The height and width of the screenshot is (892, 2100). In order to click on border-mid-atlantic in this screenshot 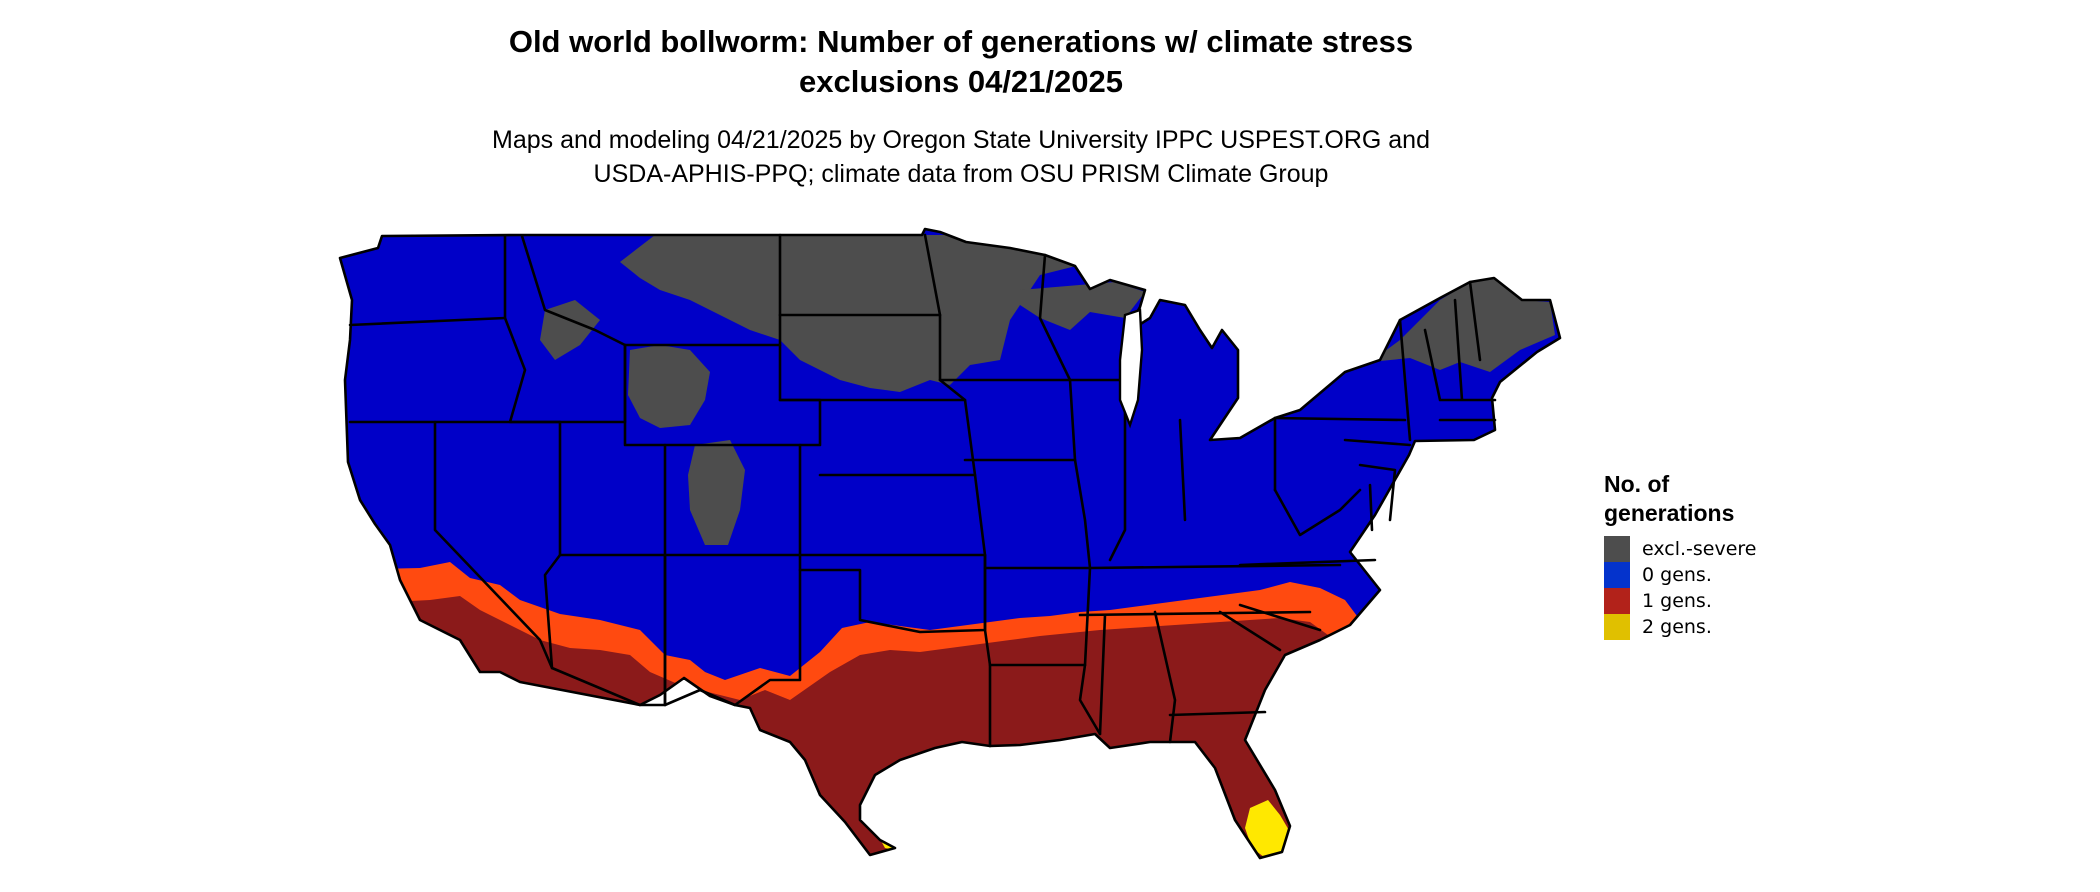, I will do `click(1377, 485)`.